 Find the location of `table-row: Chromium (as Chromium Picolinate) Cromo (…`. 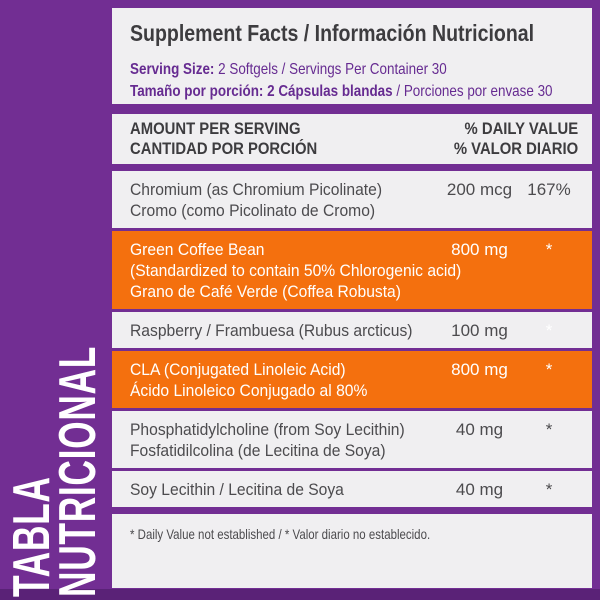

table-row: Chromium (as Chromium Picolinate) Cromo (… is located at coordinates (352, 199).